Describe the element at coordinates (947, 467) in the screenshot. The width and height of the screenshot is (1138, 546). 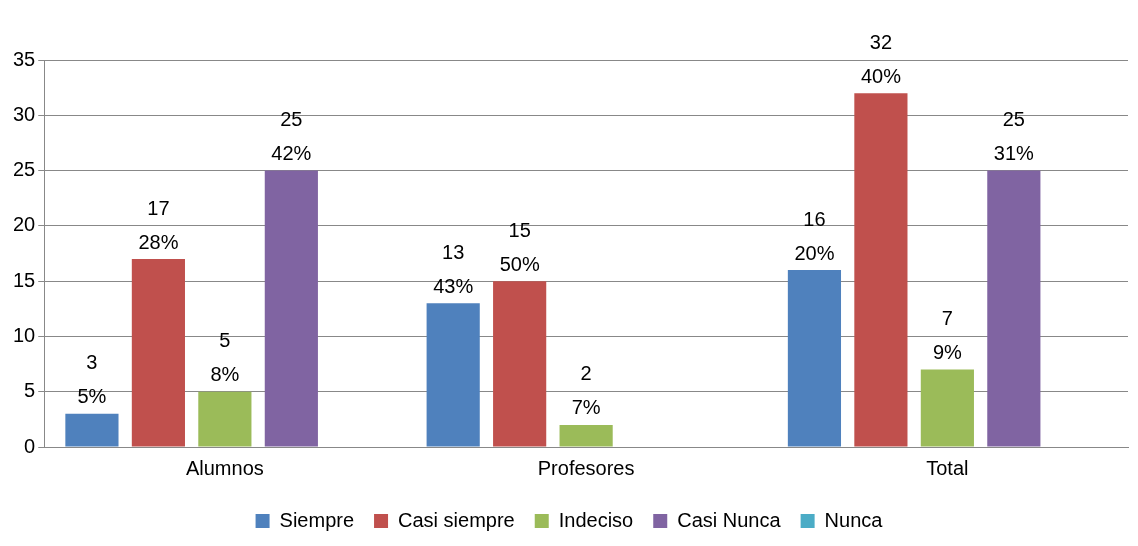
I see `x-tick-label: Total` at that location.